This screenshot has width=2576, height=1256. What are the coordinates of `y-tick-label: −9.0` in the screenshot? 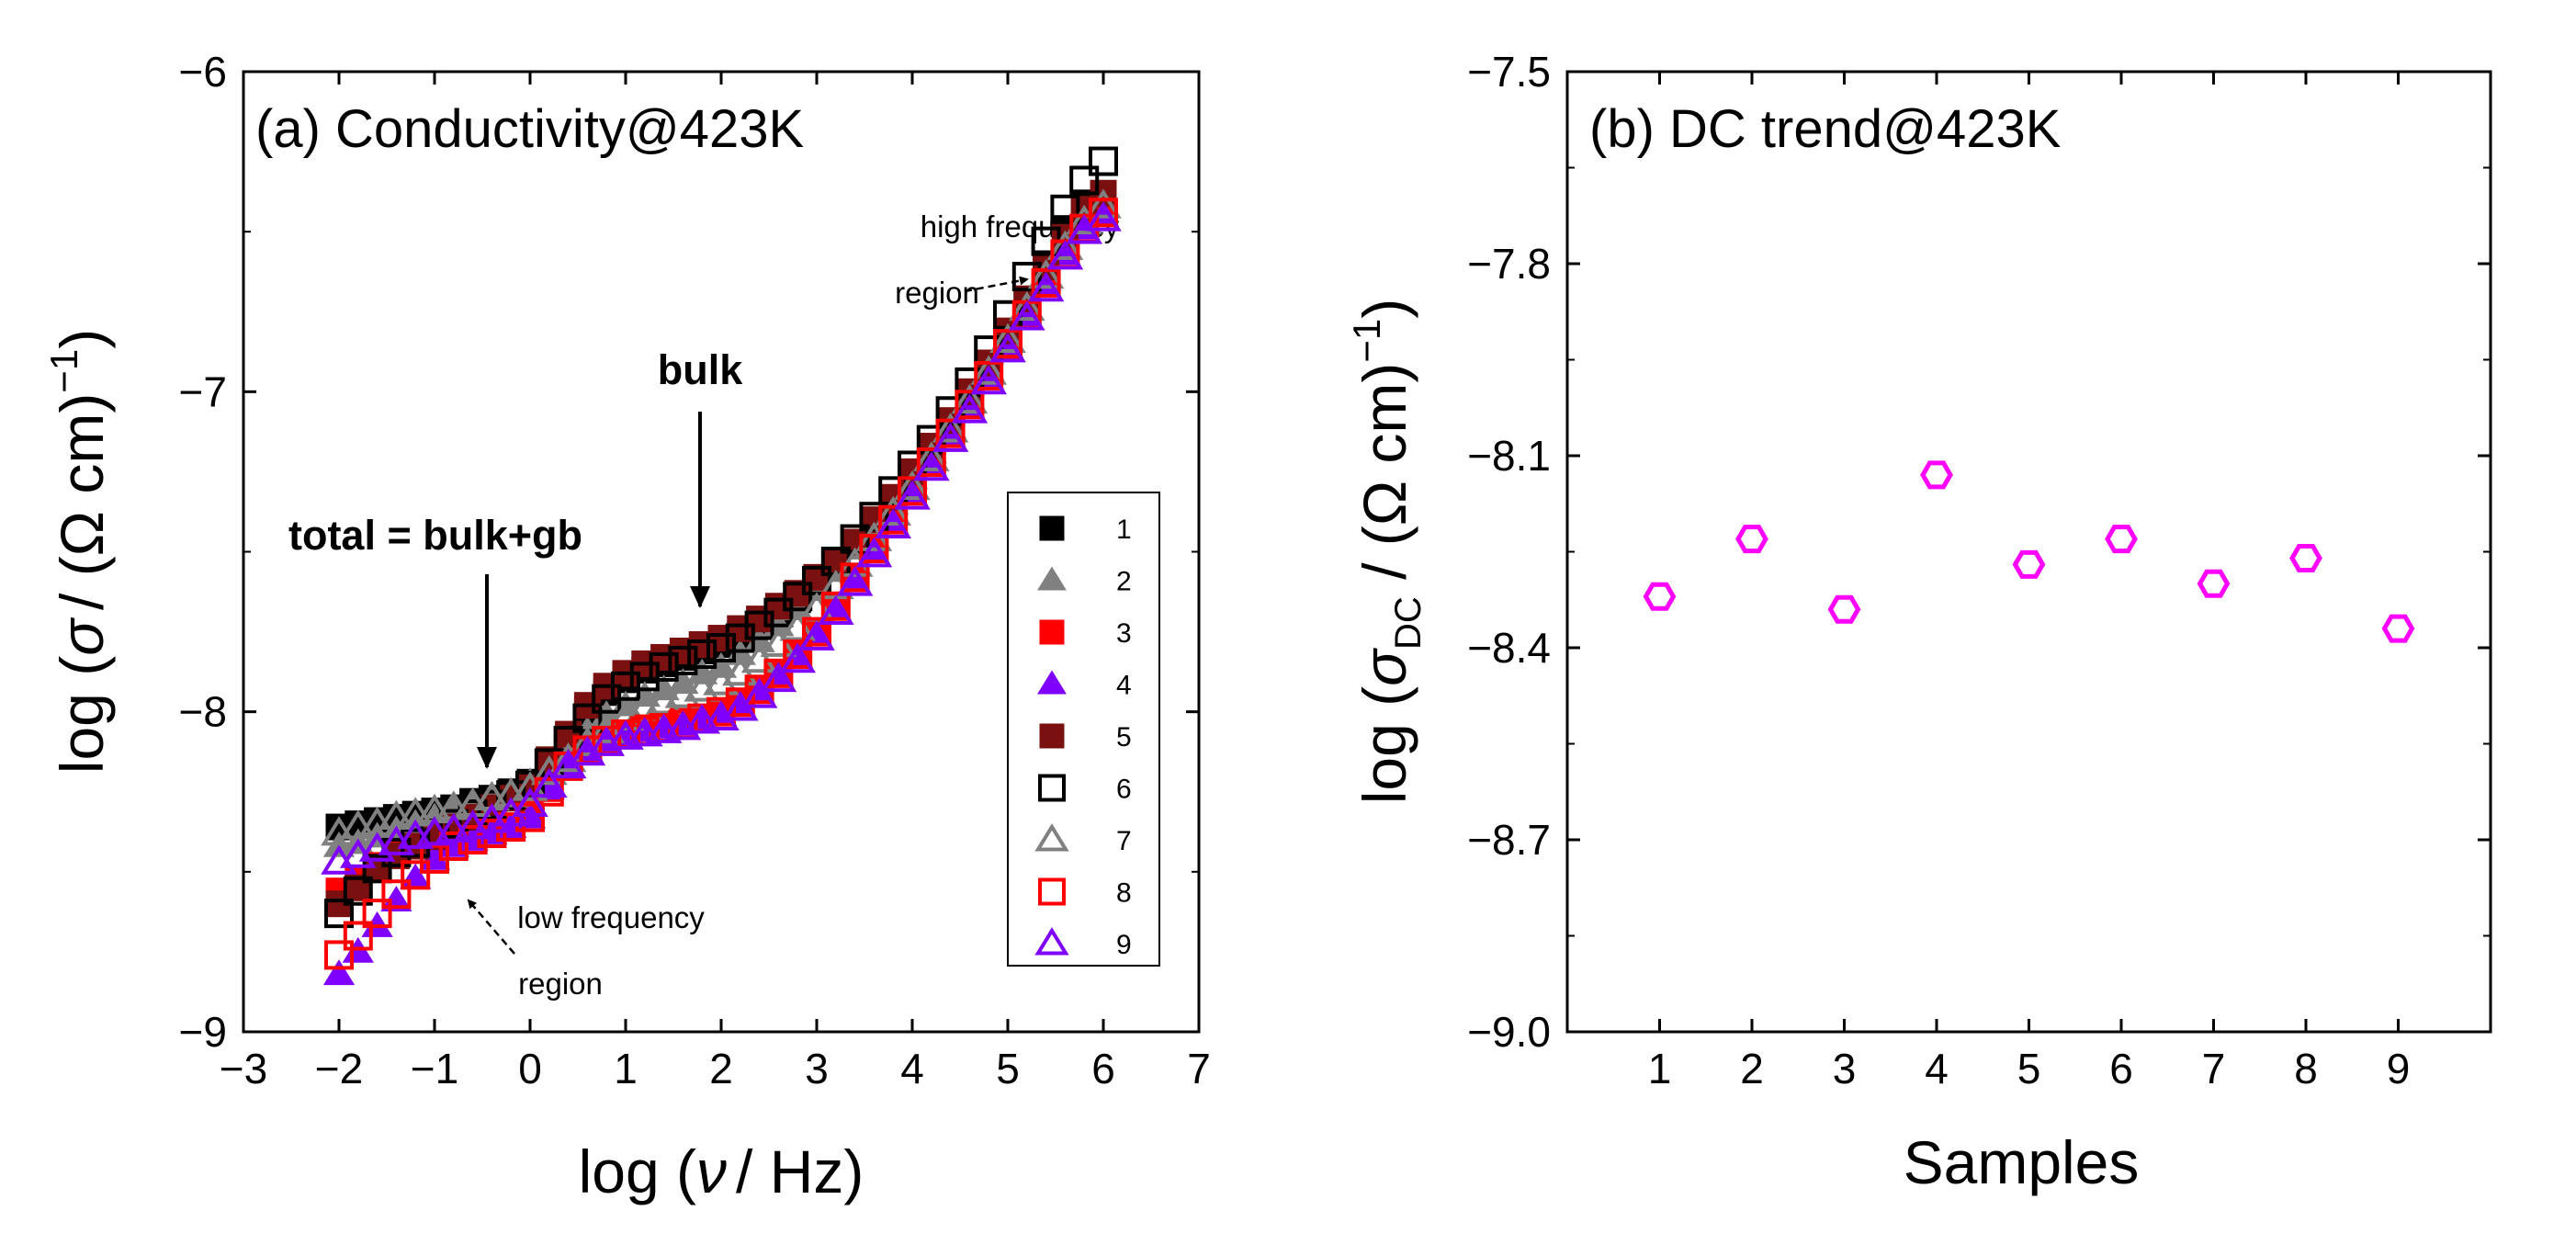 It's located at (1509, 1032).